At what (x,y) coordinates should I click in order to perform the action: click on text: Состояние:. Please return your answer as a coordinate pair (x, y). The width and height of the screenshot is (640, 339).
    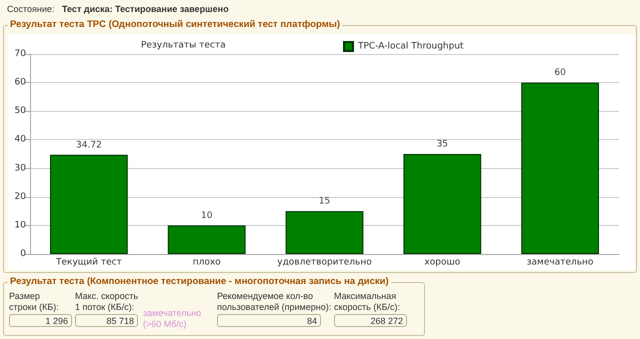
    Looking at the image, I should click on (30, 9).